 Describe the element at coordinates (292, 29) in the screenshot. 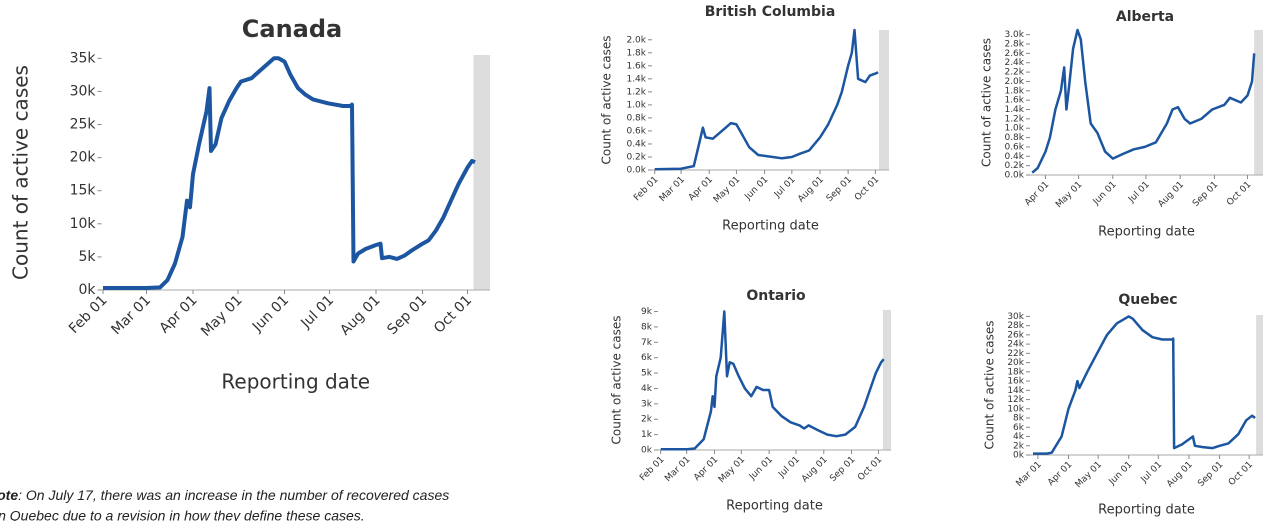

I see `chart-title: Canada` at that location.